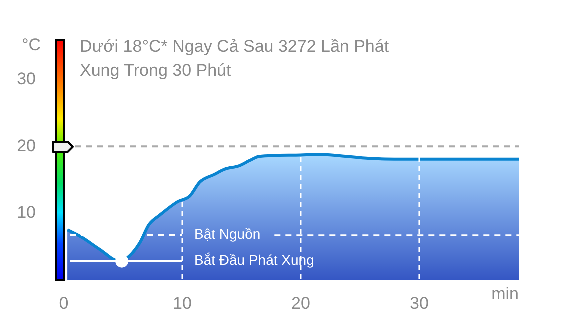  Describe the element at coordinates (64, 303) in the screenshot. I see `x-tick-label: 0` at that location.